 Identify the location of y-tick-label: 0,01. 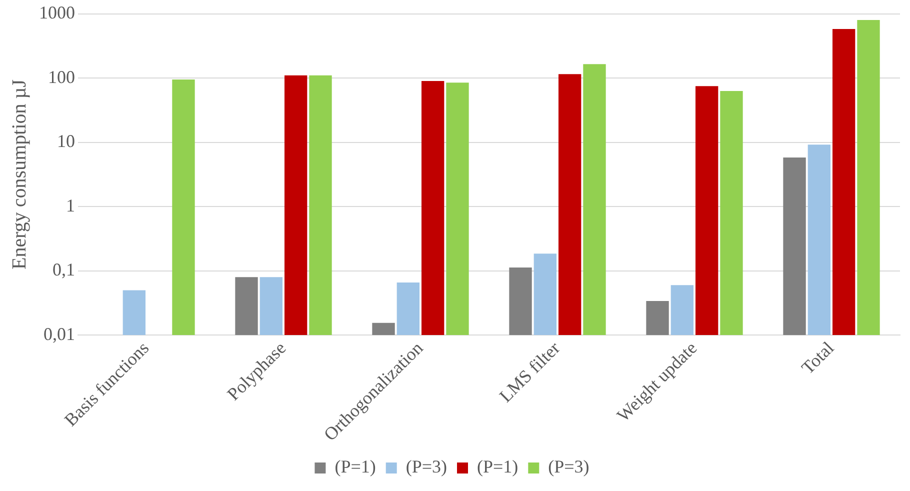
(59, 334).